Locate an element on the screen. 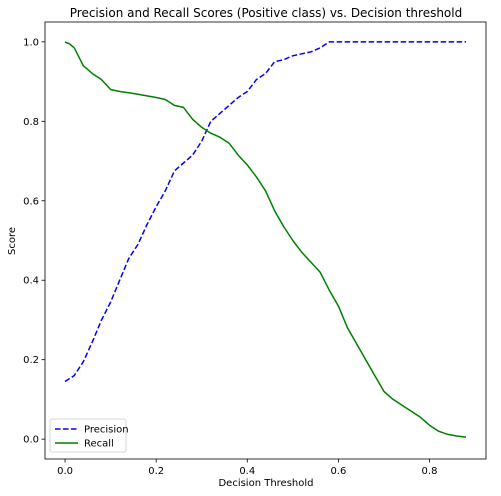 The height and width of the screenshot is (496, 501). x-tick-label: 0.6 is located at coordinates (338, 471).